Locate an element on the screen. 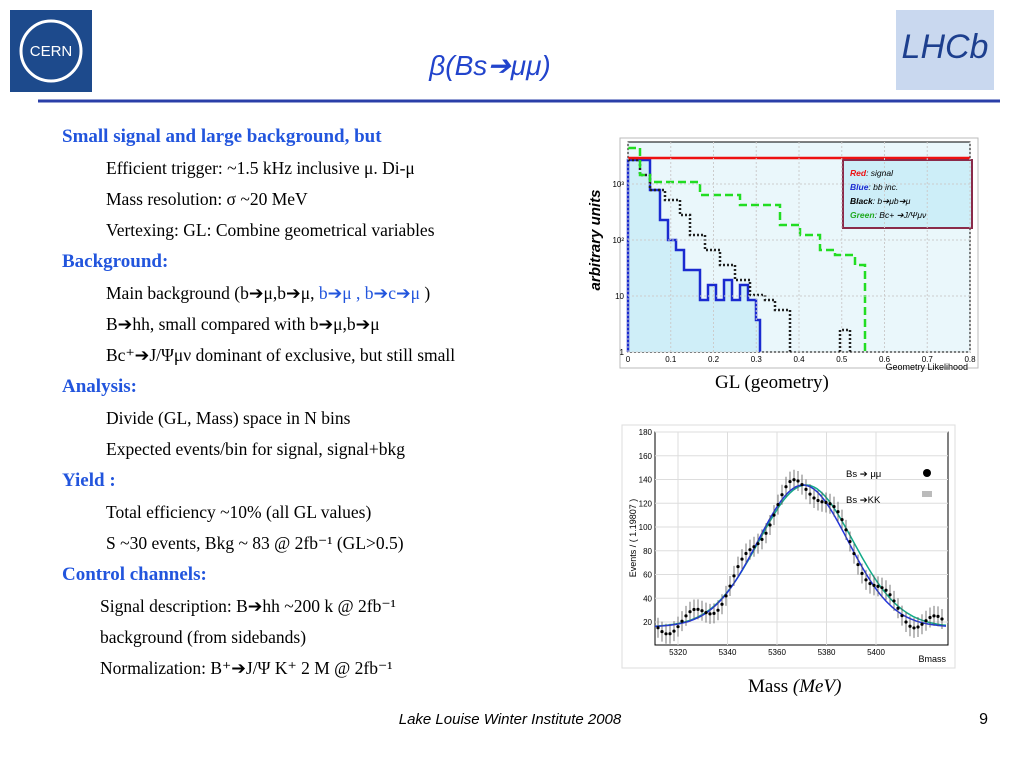 This screenshot has height=768, width=1024. gl-caption: GL (geometry) is located at coordinates (772, 382).